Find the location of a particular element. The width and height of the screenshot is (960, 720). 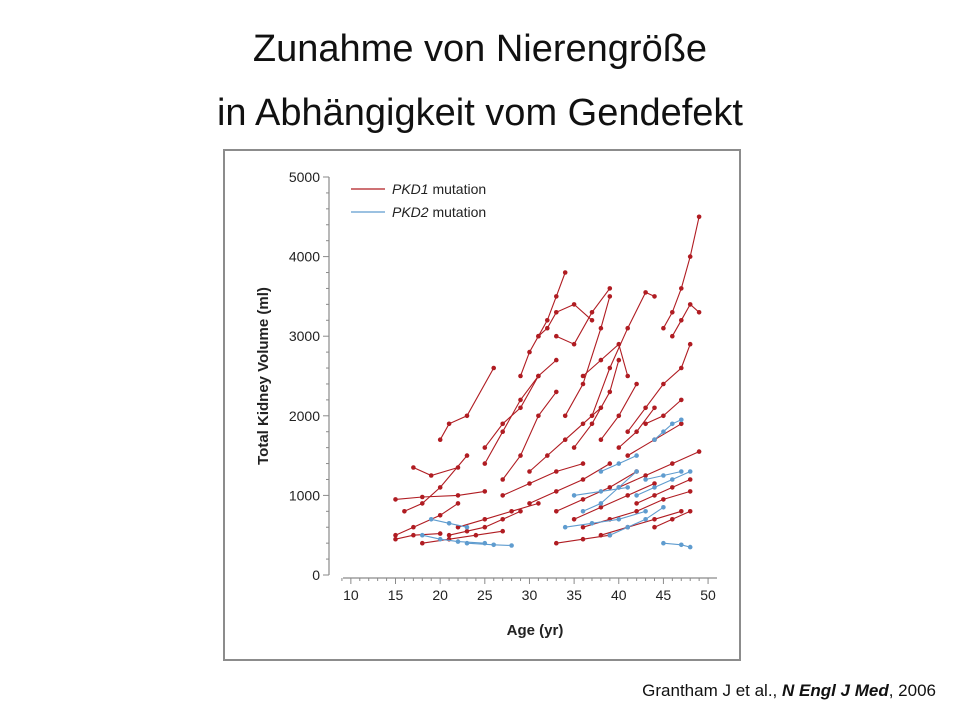

page-title-line-2: in Abhängigkeit vom Gendefekt is located at coordinates (479, 113).